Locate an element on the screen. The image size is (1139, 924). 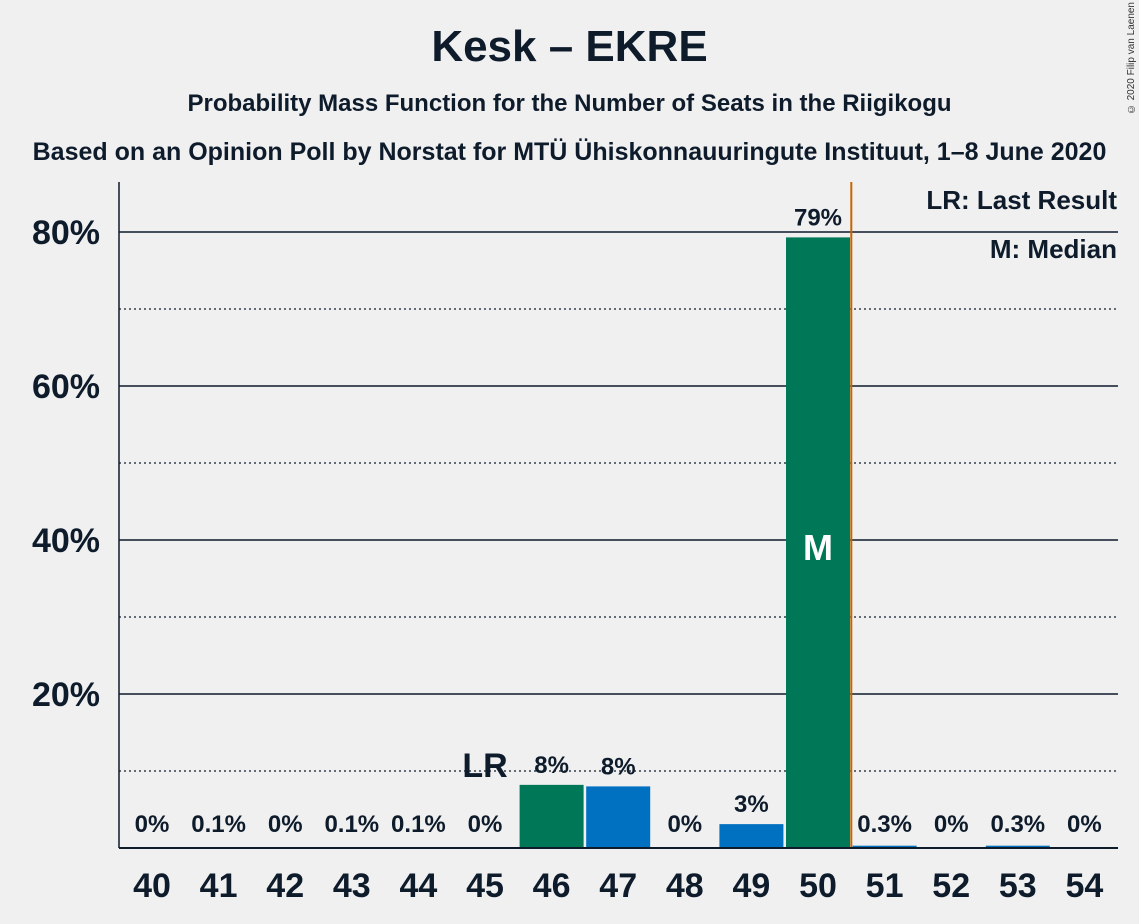
chart-title: Kesk – EKRE is located at coordinates (569, 46).